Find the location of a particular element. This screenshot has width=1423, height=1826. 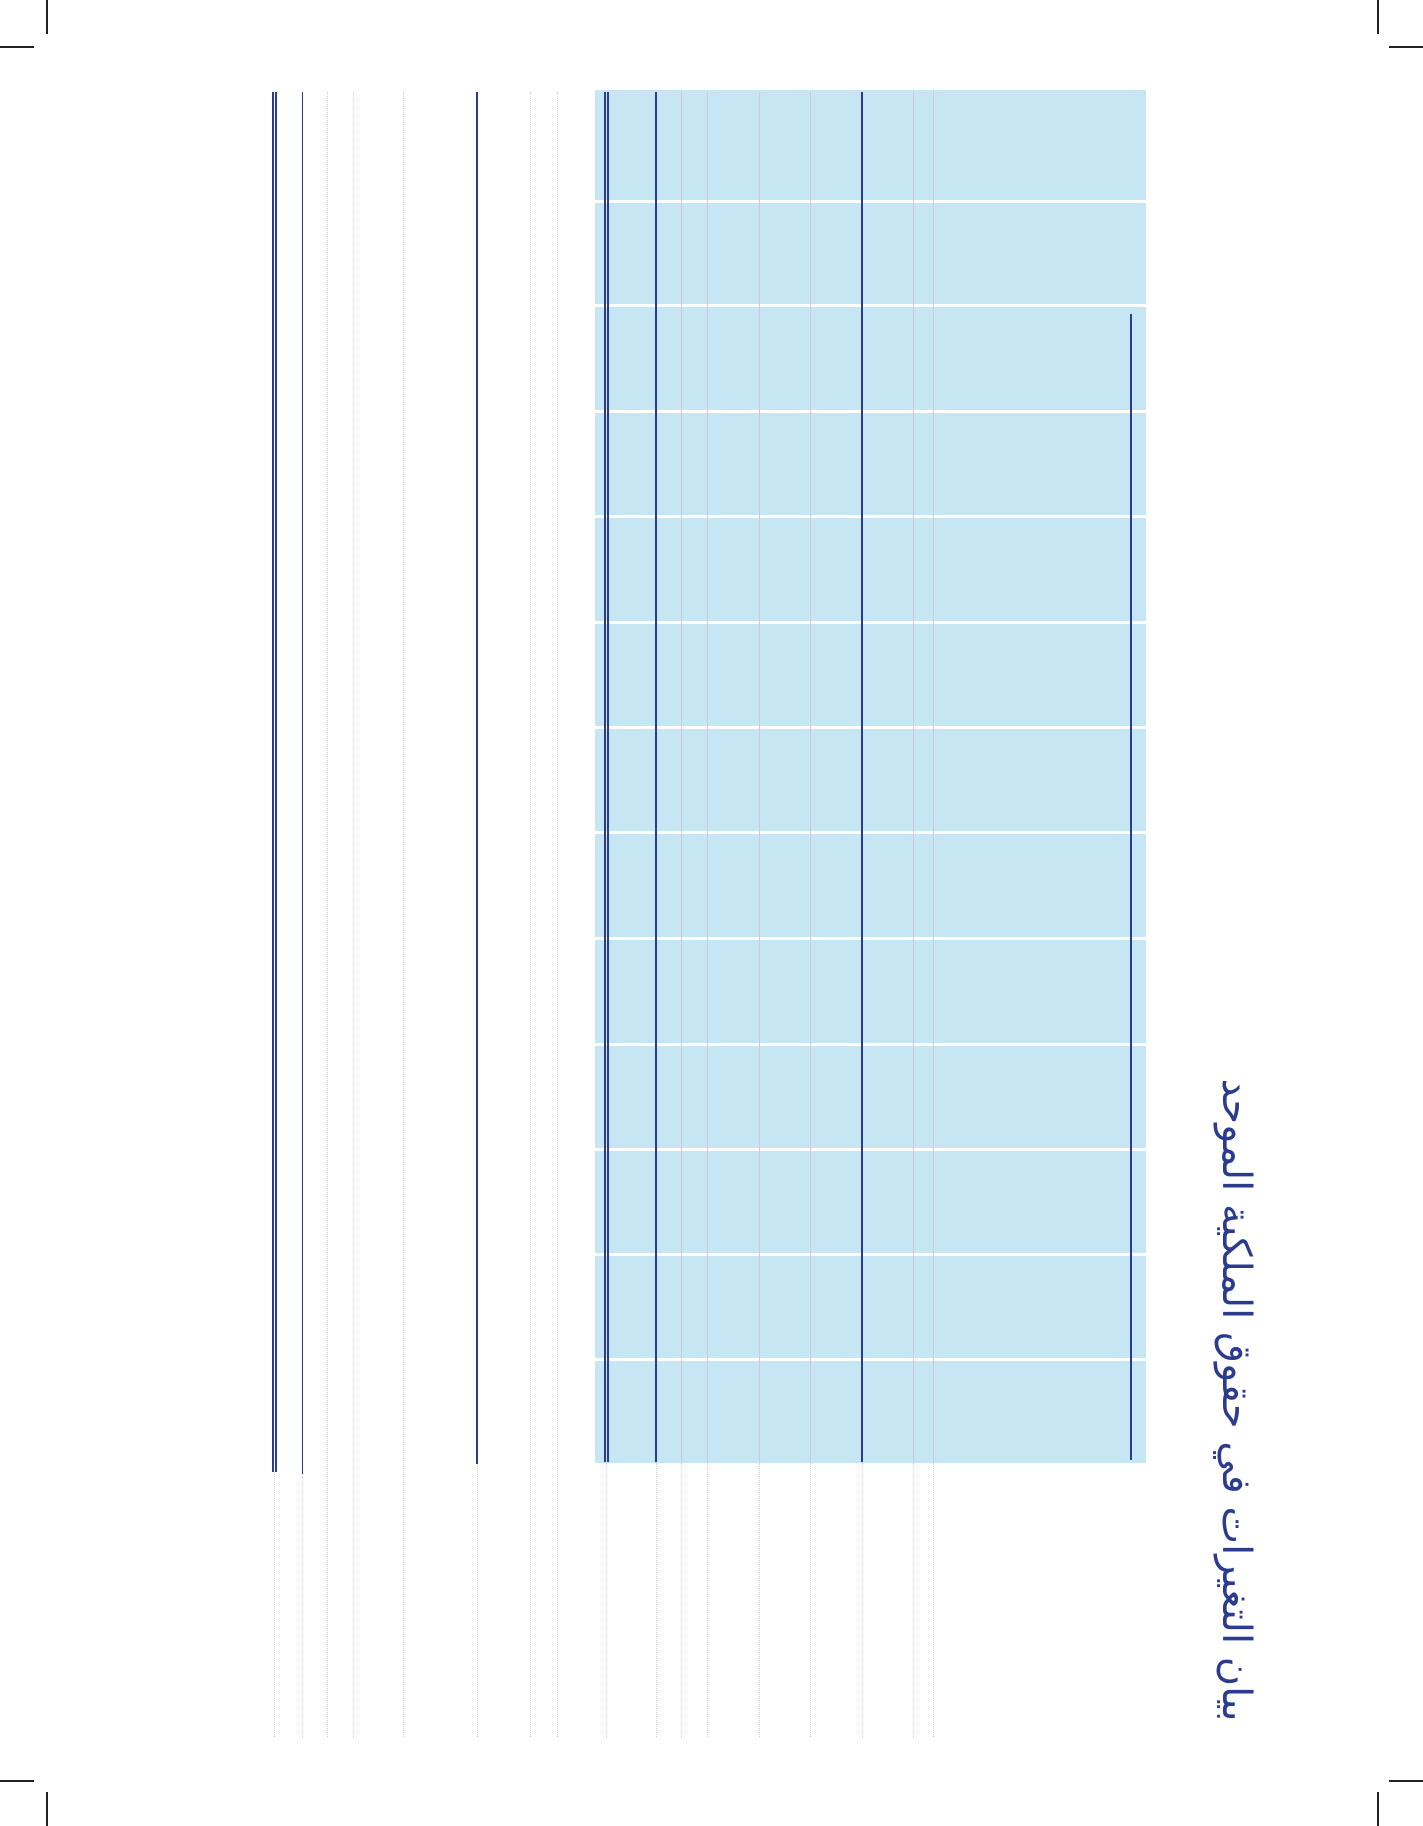

crop-mark-bottom-left-horizontal is located at coordinates (17, 1781).